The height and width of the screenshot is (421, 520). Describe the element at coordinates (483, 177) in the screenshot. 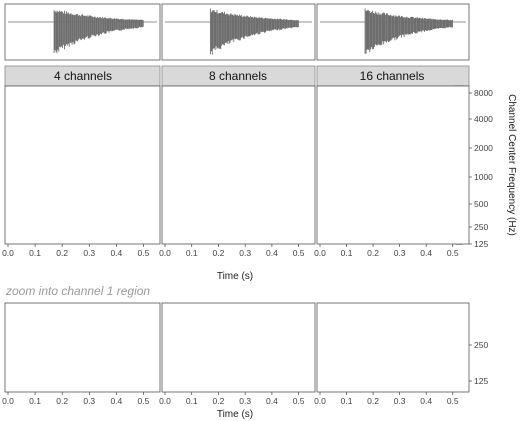

I see `freq-tick-label: 1000` at that location.